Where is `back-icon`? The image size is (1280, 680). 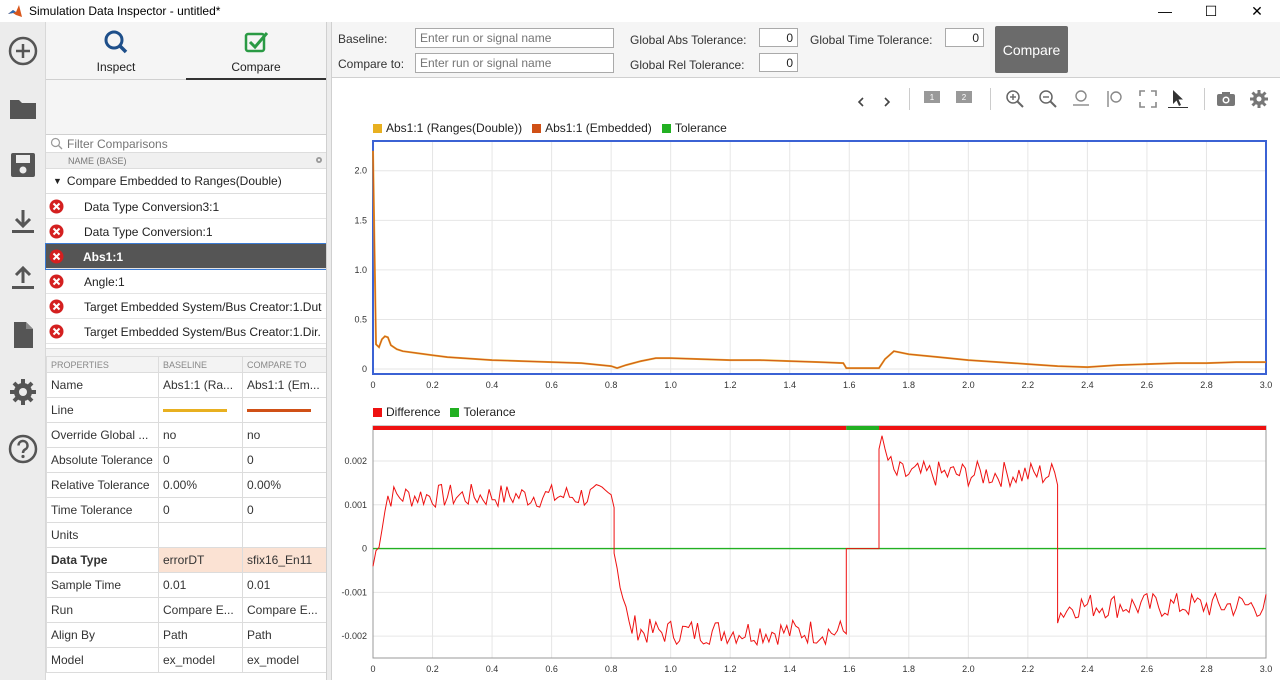 back-icon is located at coordinates (861, 102).